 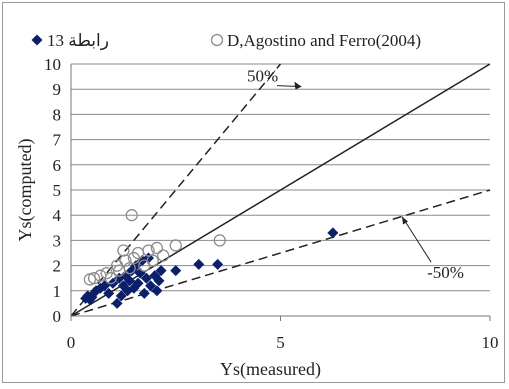 I want to click on annotation-minus50pct: -50%, so click(x=445, y=272).